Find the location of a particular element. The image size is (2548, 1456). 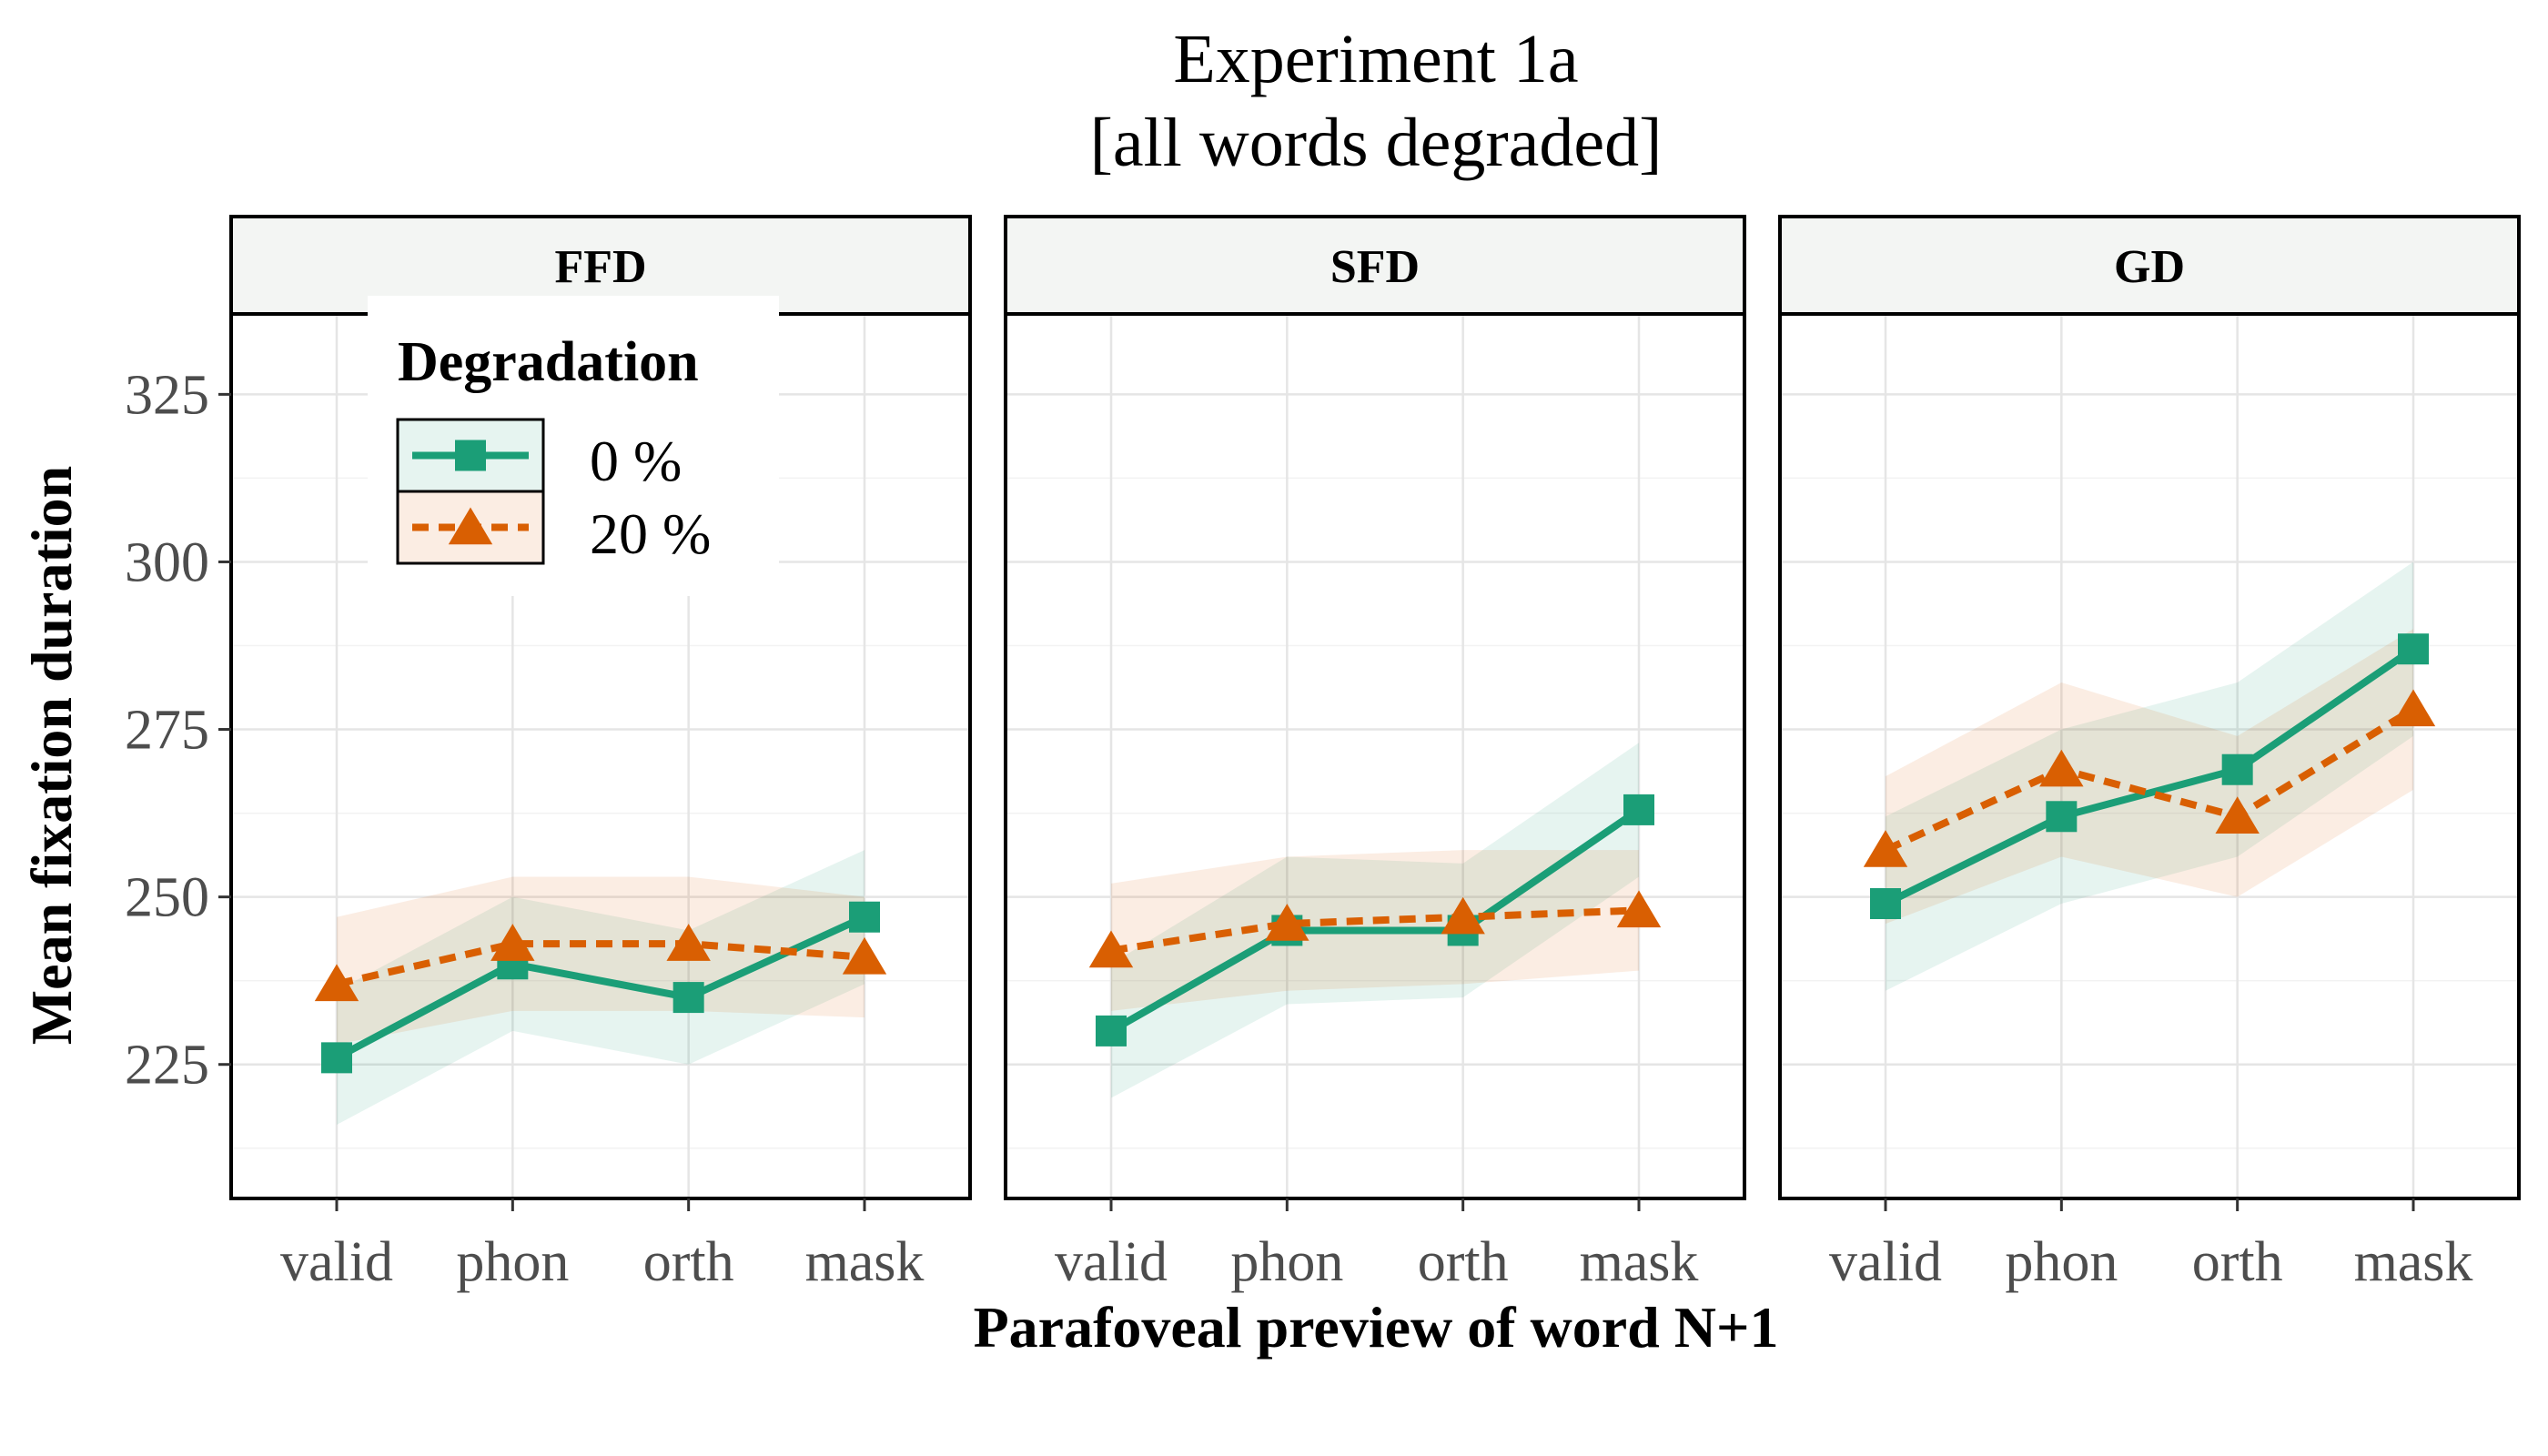

data-point-ffd-0-valid is located at coordinates (336, 1058).